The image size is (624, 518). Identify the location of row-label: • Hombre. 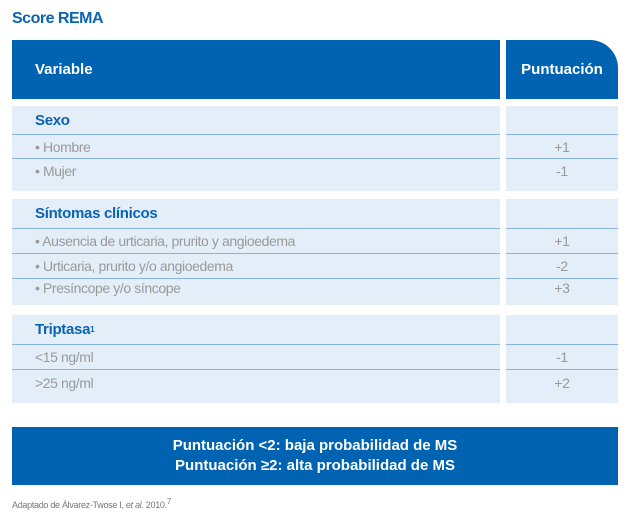
(256, 146).